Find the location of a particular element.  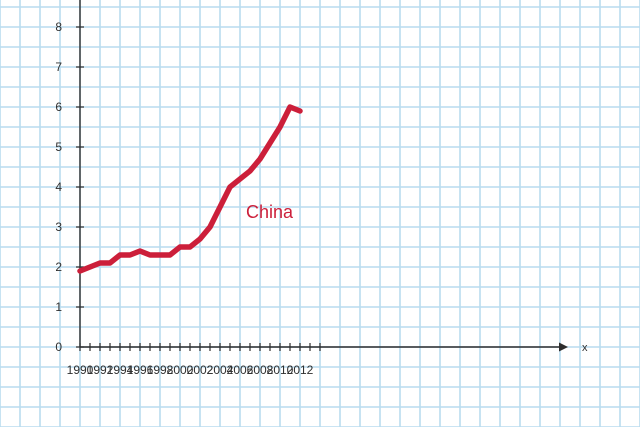

x-tick-label: 2008 is located at coordinates (260, 370).